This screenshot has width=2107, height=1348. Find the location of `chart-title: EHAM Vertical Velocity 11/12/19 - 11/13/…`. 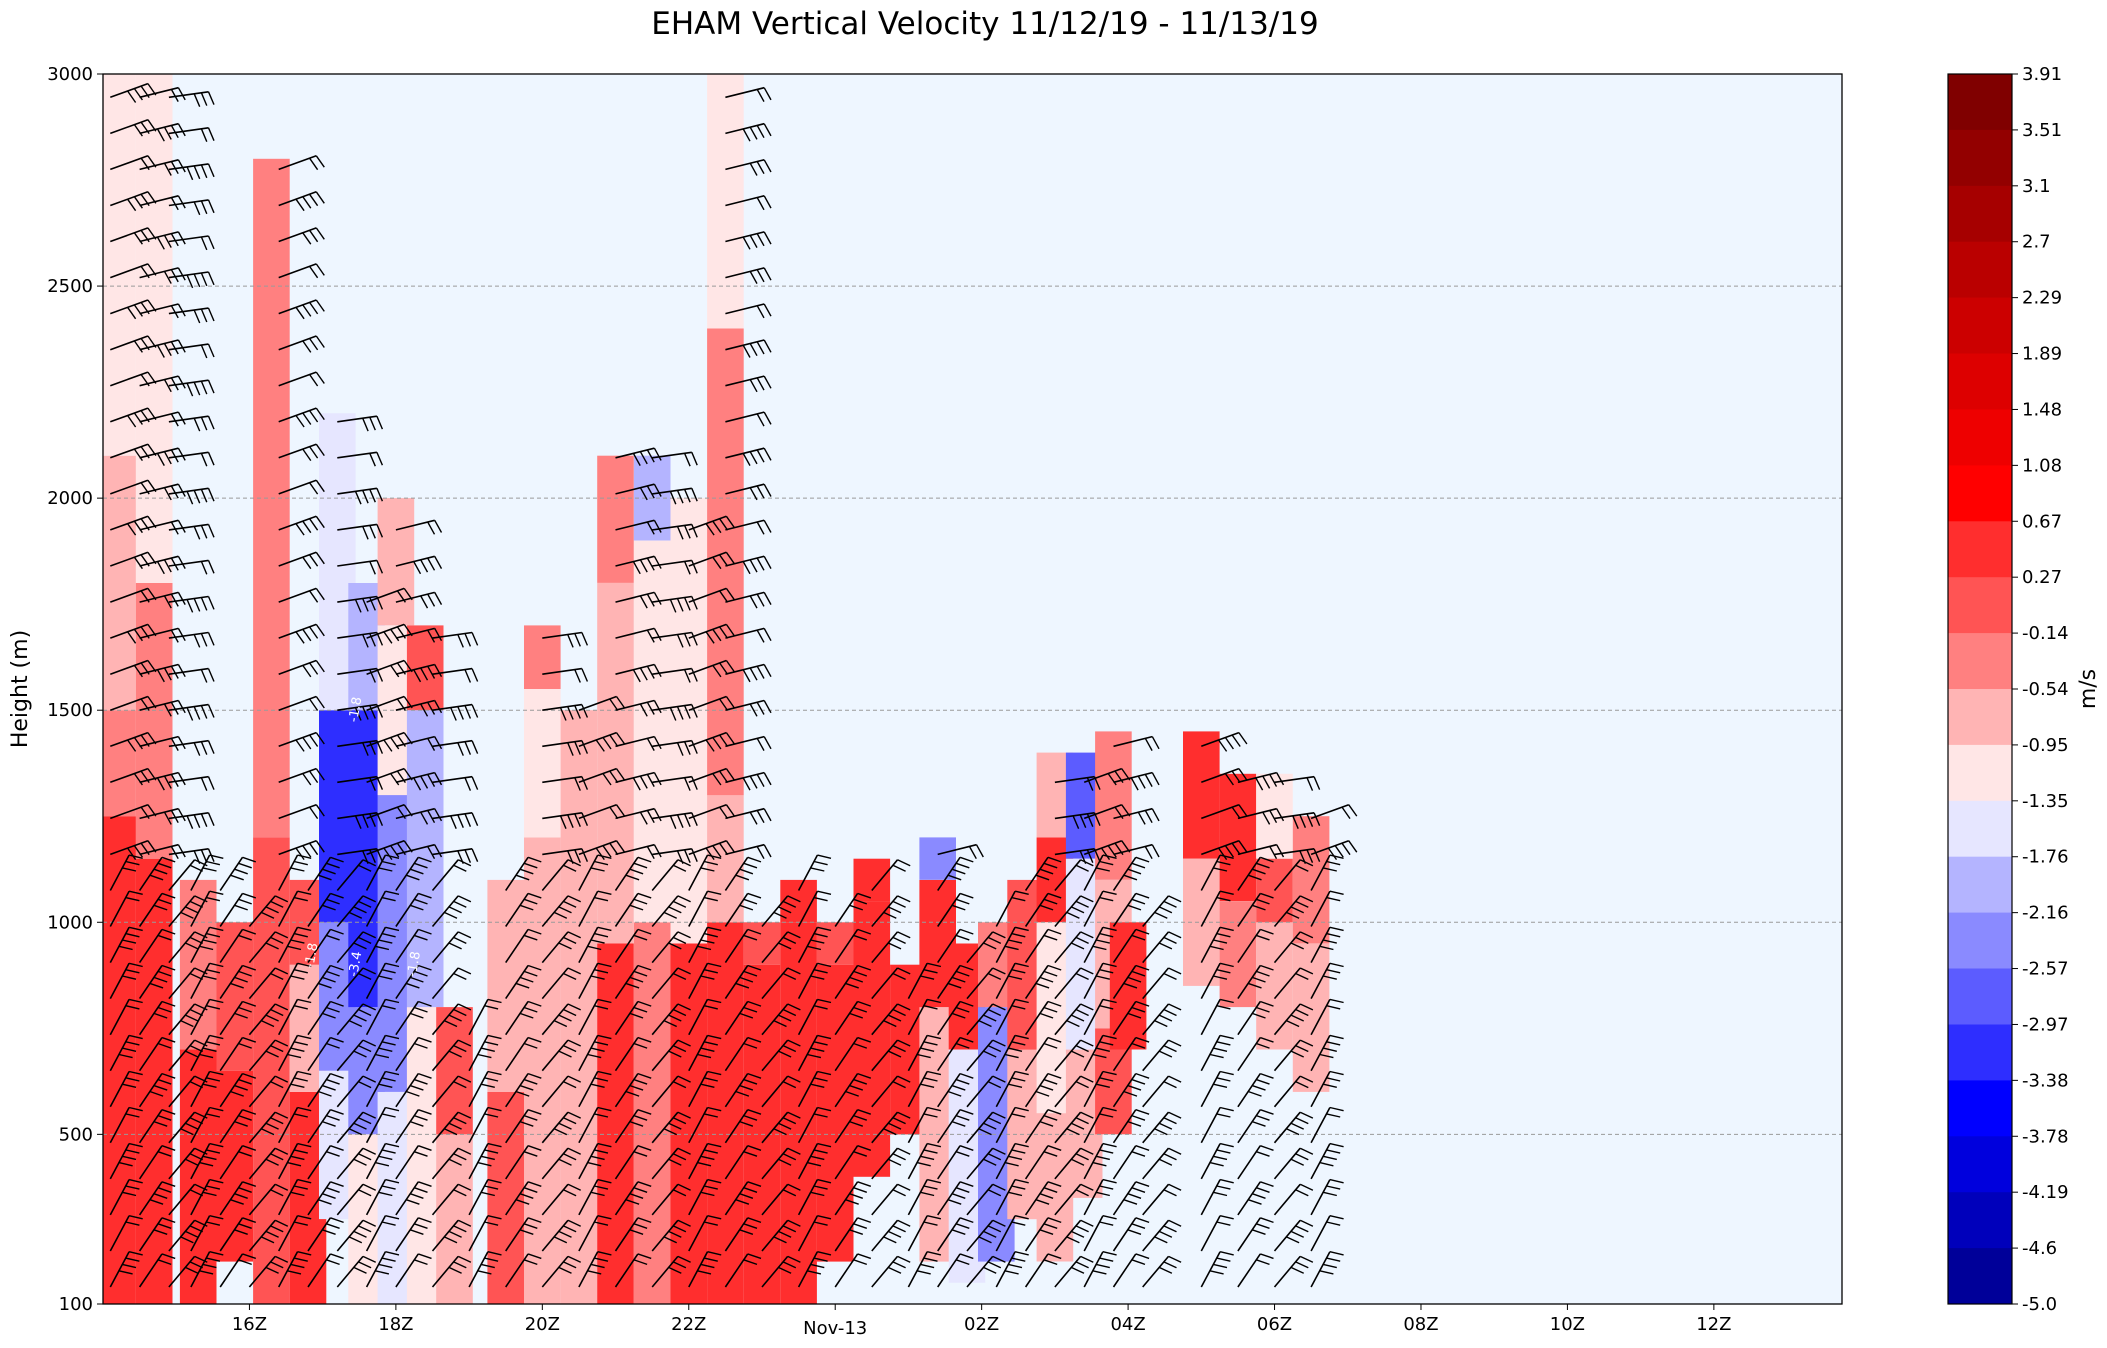

chart-title: EHAM Vertical Velocity 11/12/19 - 11/13/… is located at coordinates (984, 24).